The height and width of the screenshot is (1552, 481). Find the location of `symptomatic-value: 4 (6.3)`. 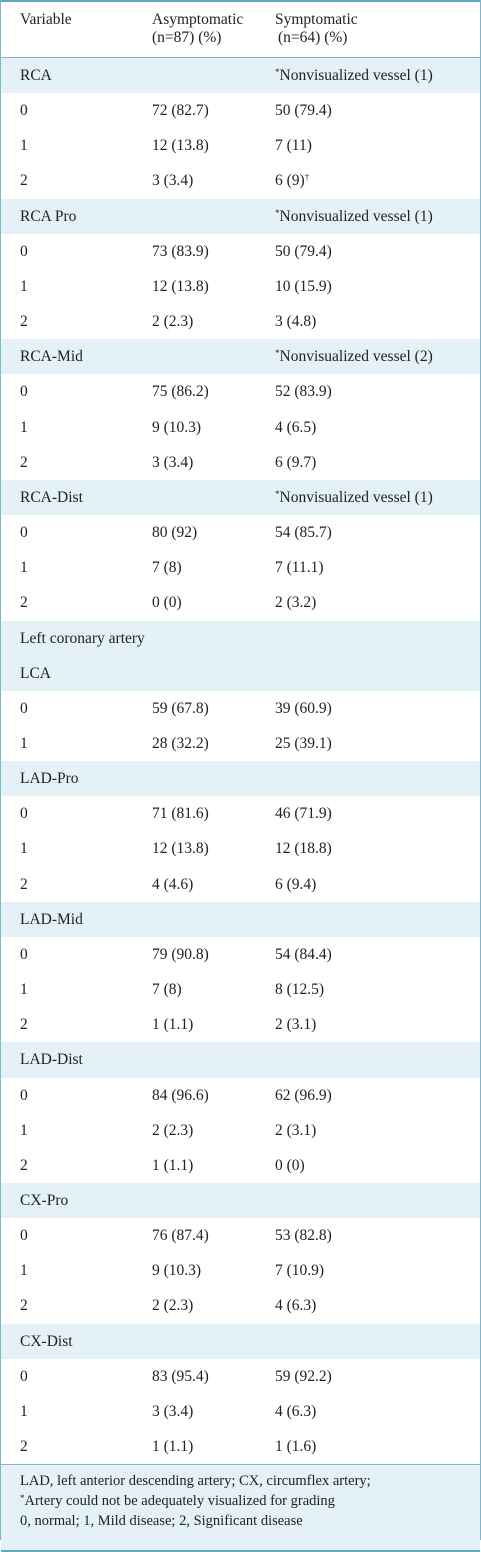

symptomatic-value: 4 (6.3) is located at coordinates (296, 1306).